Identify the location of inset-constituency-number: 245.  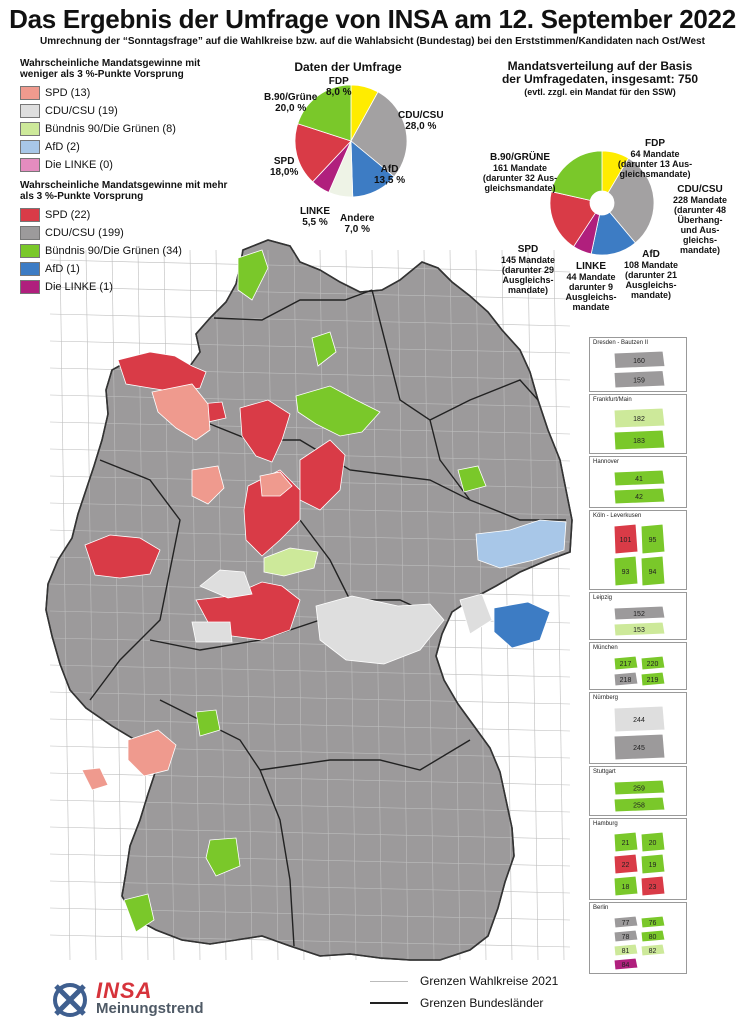
(639, 748).